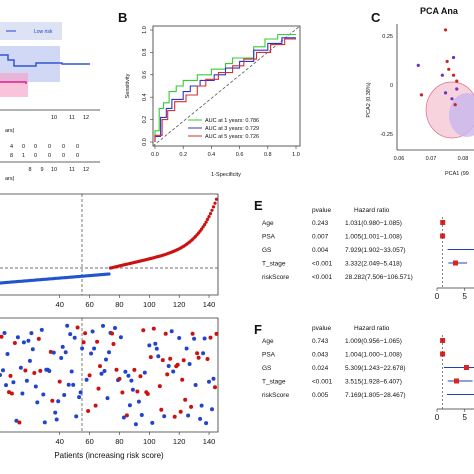 The width and height of the screenshot is (474, 474). Describe the element at coordinates (145, 120) in the screenshot. I see `roc-y-tick-label: 0.2` at that location.